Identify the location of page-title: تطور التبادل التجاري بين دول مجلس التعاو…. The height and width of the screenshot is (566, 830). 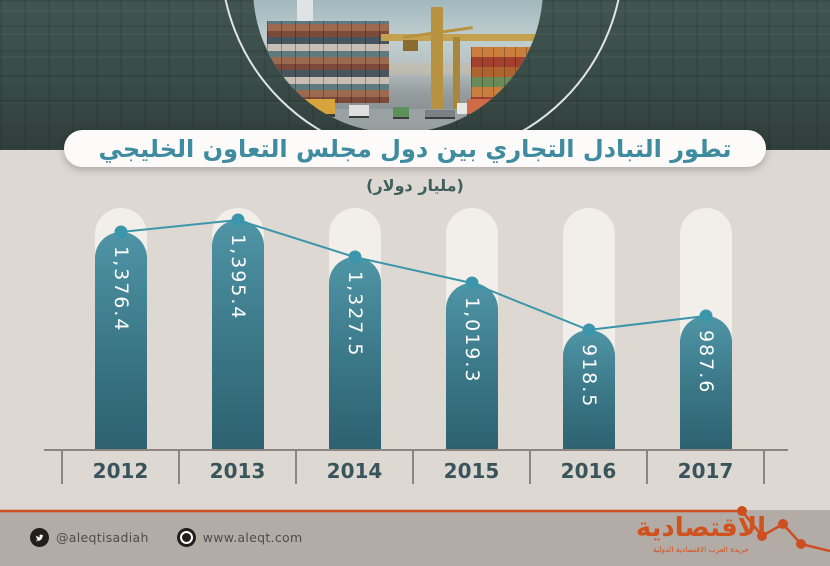
(415, 148).